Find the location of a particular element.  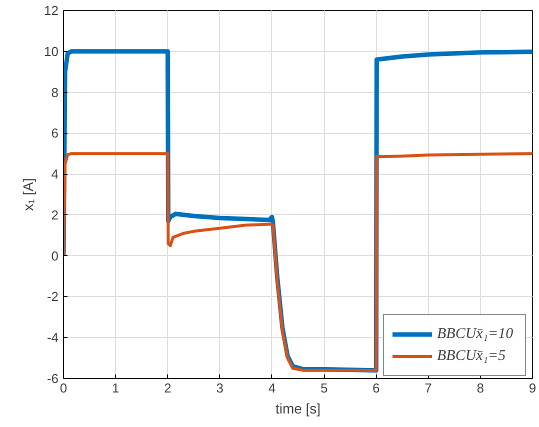

y-tick-label: 6 is located at coordinates (55, 133).